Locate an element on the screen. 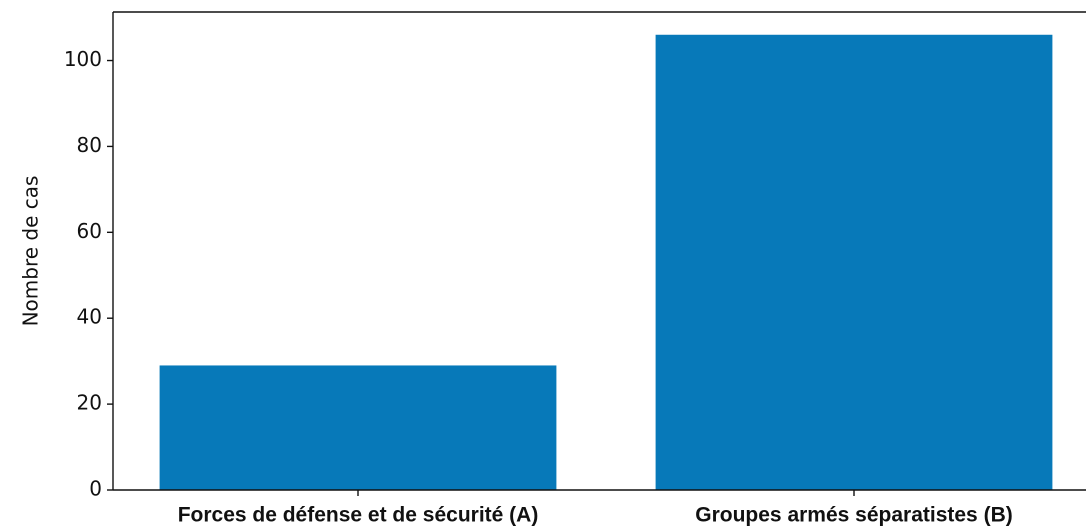 This screenshot has width=1086, height=526. x-tick-label: Forces de défense et de sécurité (A) is located at coordinates (358, 515).